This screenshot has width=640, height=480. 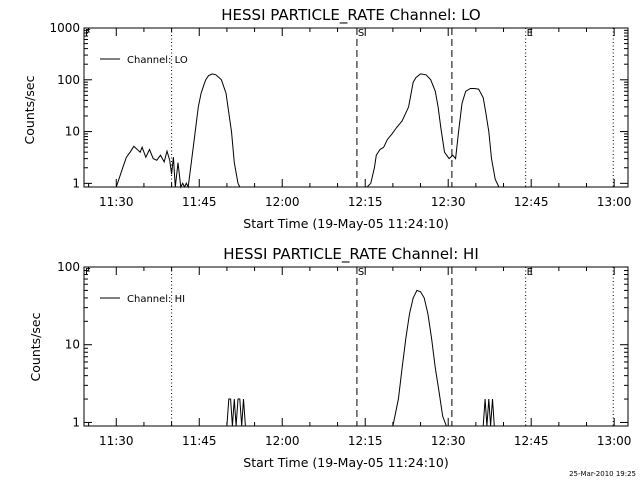 What do you see at coordinates (156, 299) in the screenshot?
I see `legend-entry: Channel: HI` at bounding box center [156, 299].